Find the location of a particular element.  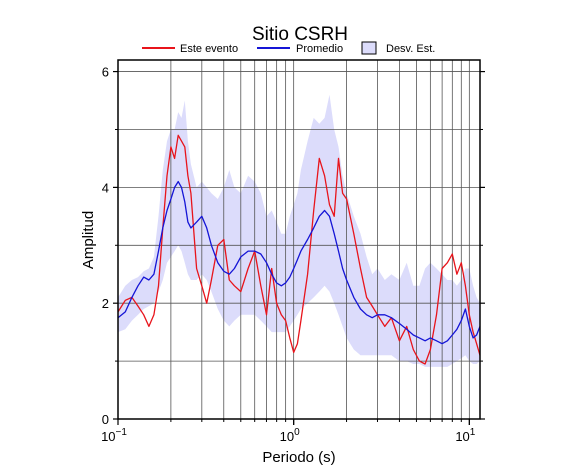

legend-label: Desv. Est. is located at coordinates (410, 49).